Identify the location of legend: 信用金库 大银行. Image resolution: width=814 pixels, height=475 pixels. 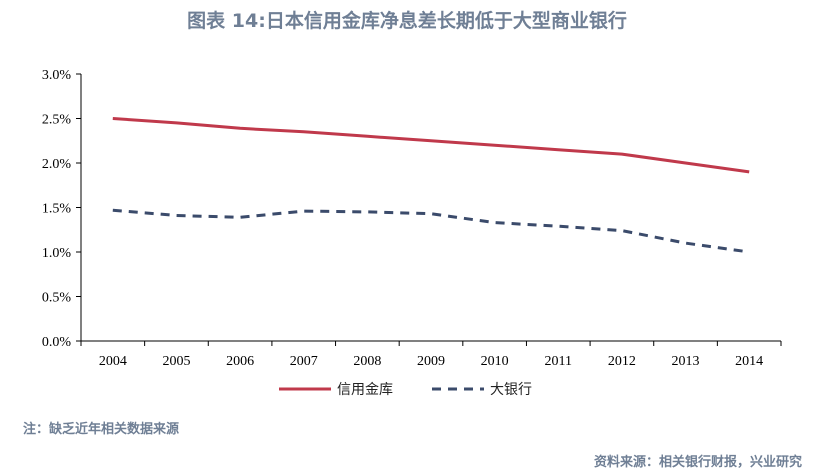
(405, 390).